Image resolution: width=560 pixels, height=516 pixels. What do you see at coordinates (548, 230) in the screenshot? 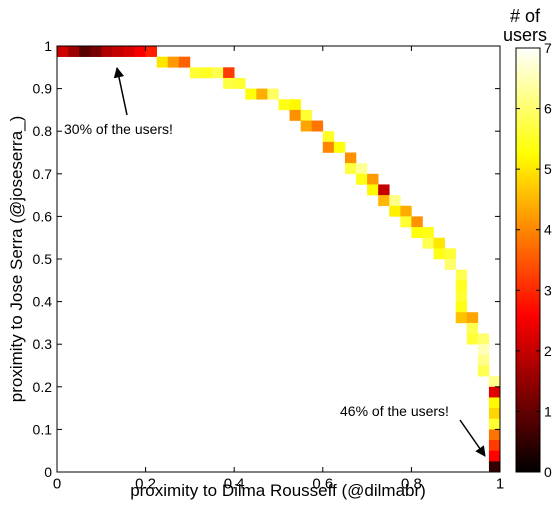
I see `colorbar-tick-label: 4` at bounding box center [548, 230].